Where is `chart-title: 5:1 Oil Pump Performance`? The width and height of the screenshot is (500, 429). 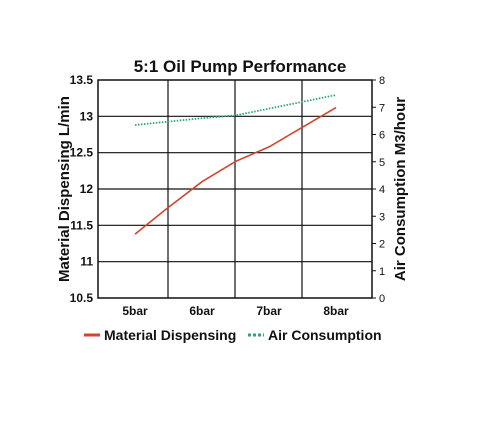 chart-title: 5:1 Oil Pump Performance is located at coordinates (240, 66).